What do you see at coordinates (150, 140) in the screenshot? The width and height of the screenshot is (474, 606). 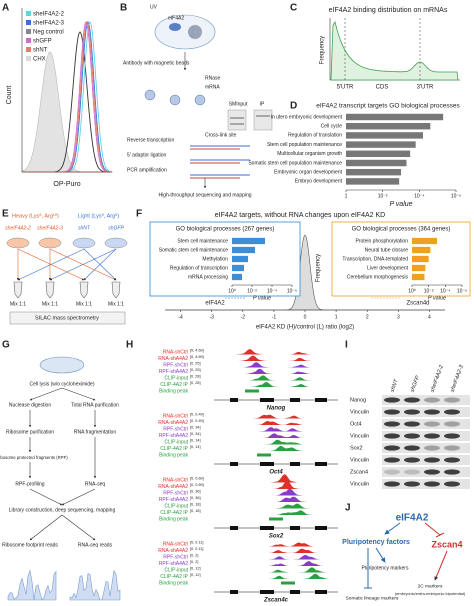 I see `step-label: Reverse transcription` at bounding box center [150, 140].